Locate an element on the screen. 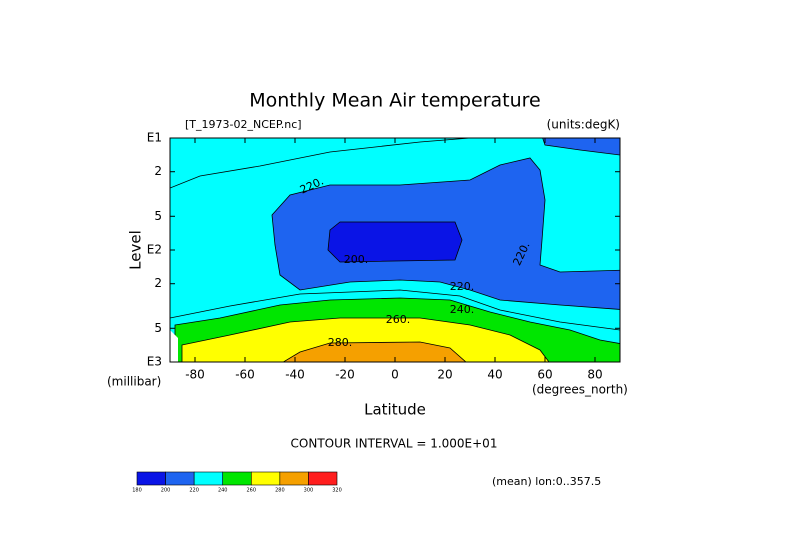  y-axis-label: Level is located at coordinates (136, 250).